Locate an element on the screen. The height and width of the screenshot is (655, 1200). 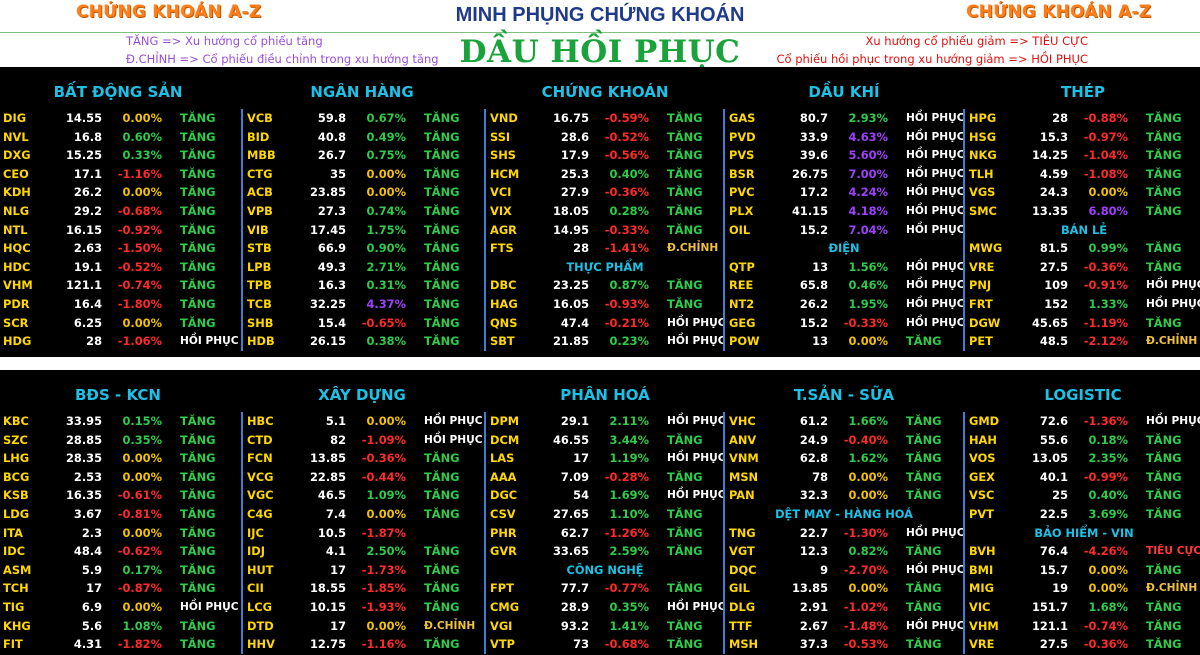
stock-row: ACB 23.85 0.00% TĂNG is located at coordinates (362, 192).